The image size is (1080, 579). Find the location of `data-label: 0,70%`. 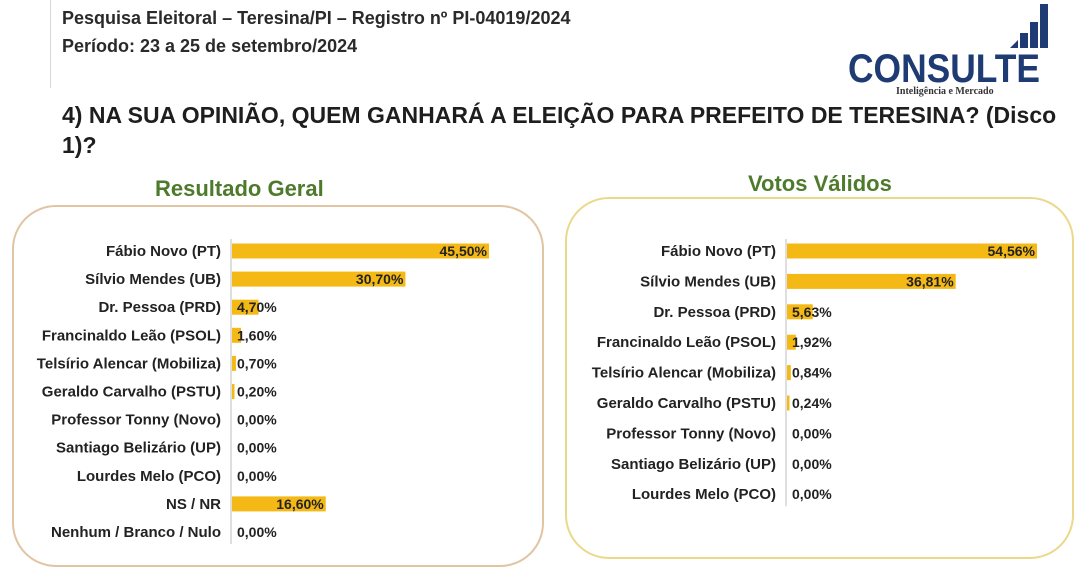

data-label: 0,70% is located at coordinates (257, 363).